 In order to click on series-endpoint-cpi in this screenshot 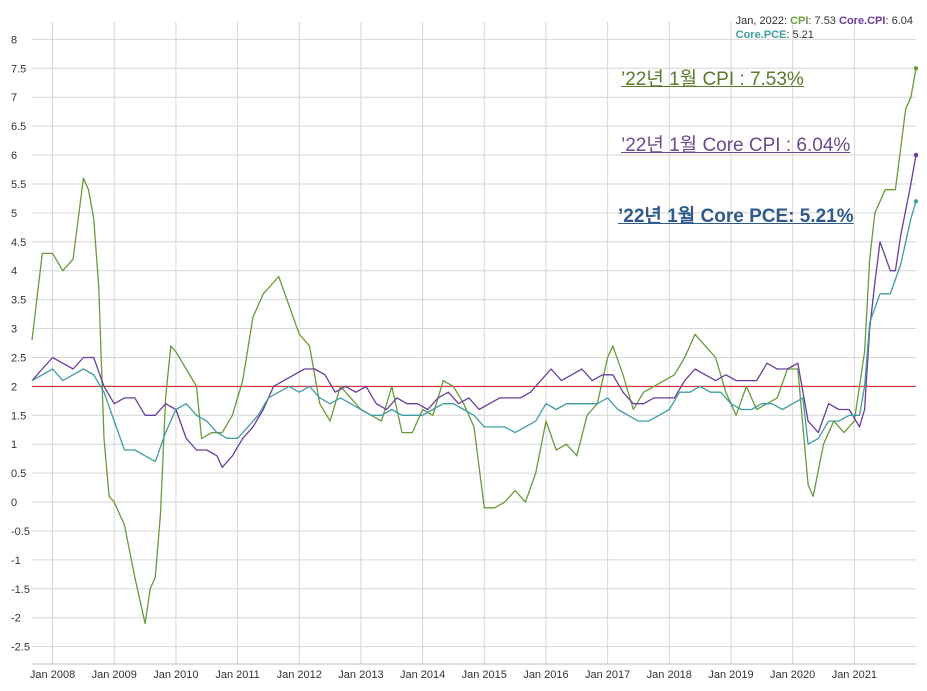, I will do `click(916, 68)`.